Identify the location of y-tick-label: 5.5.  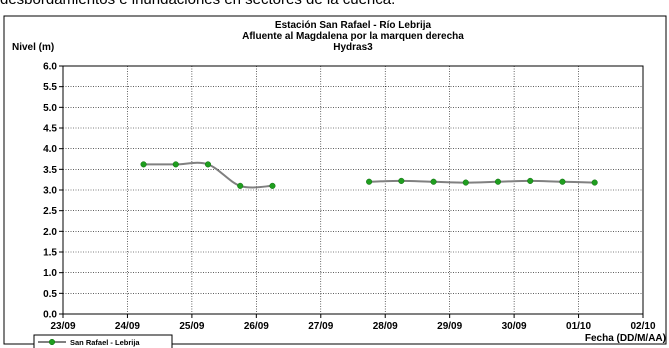
(50, 87).